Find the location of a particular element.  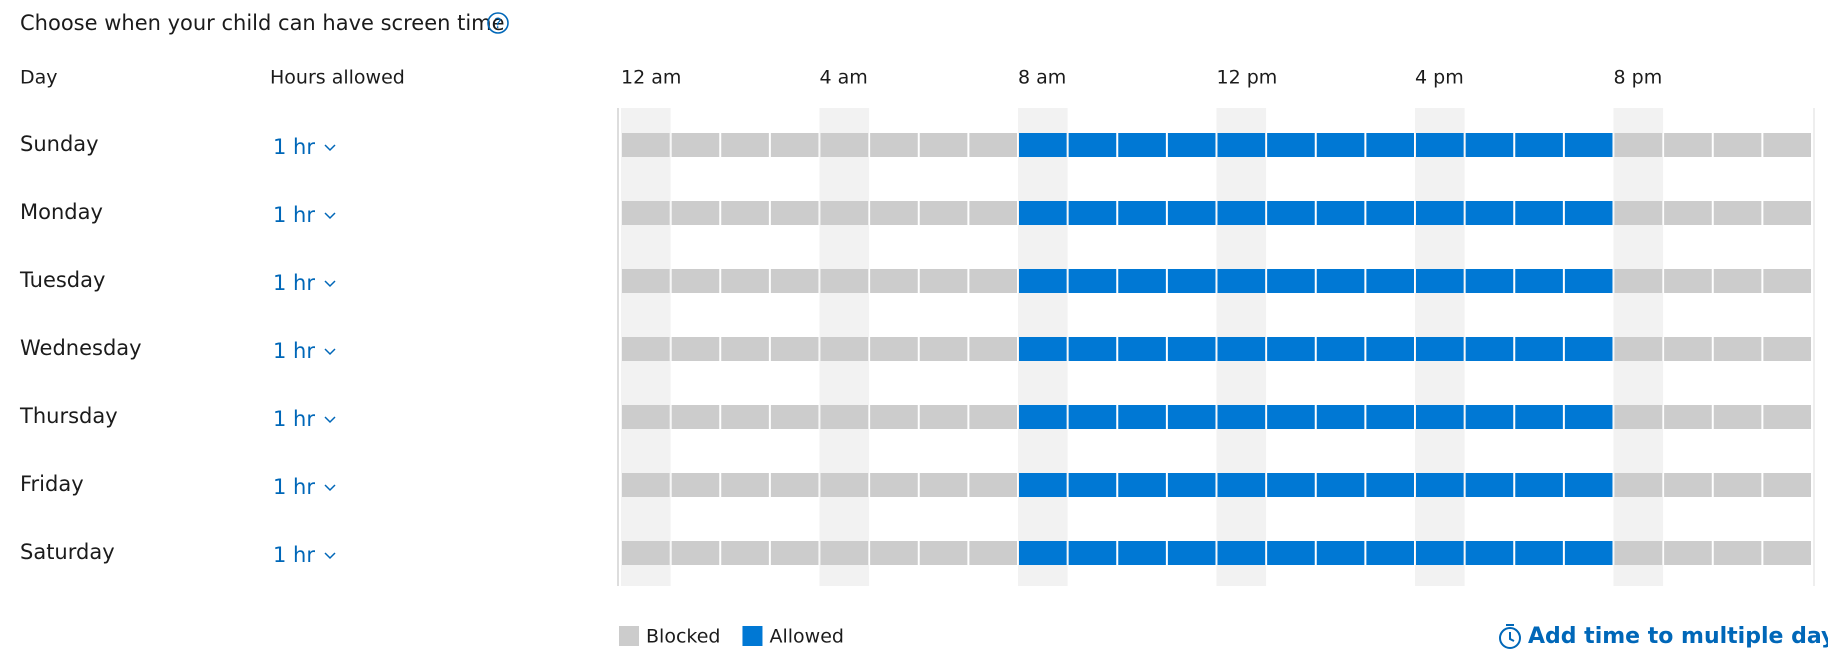

add-time-text: Add time to multiple days is located at coordinates (1678, 636).